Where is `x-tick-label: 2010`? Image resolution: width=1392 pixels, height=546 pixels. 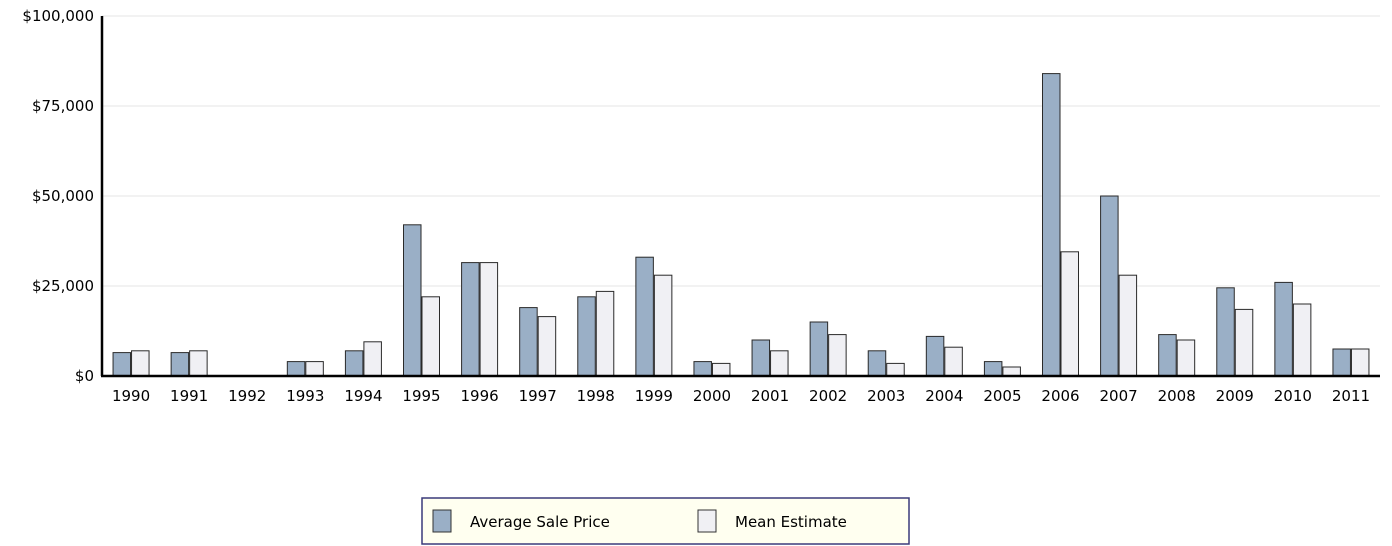
x-tick-label: 2010 is located at coordinates (1293, 396).